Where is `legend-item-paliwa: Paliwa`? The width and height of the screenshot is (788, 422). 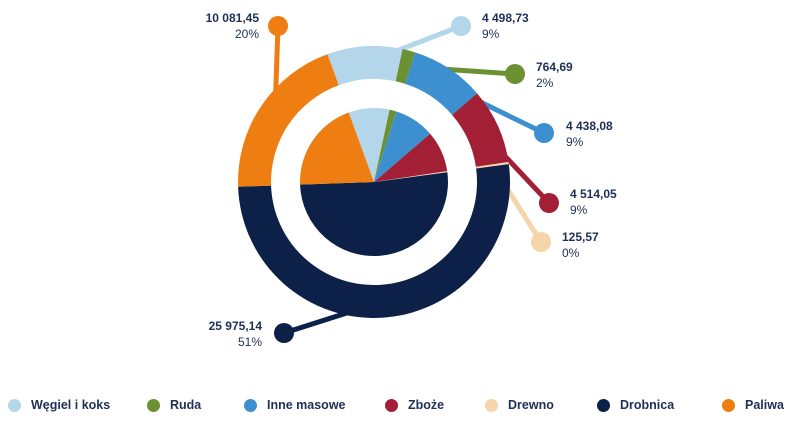
legend-item-paliwa: Paliwa is located at coordinates (753, 405).